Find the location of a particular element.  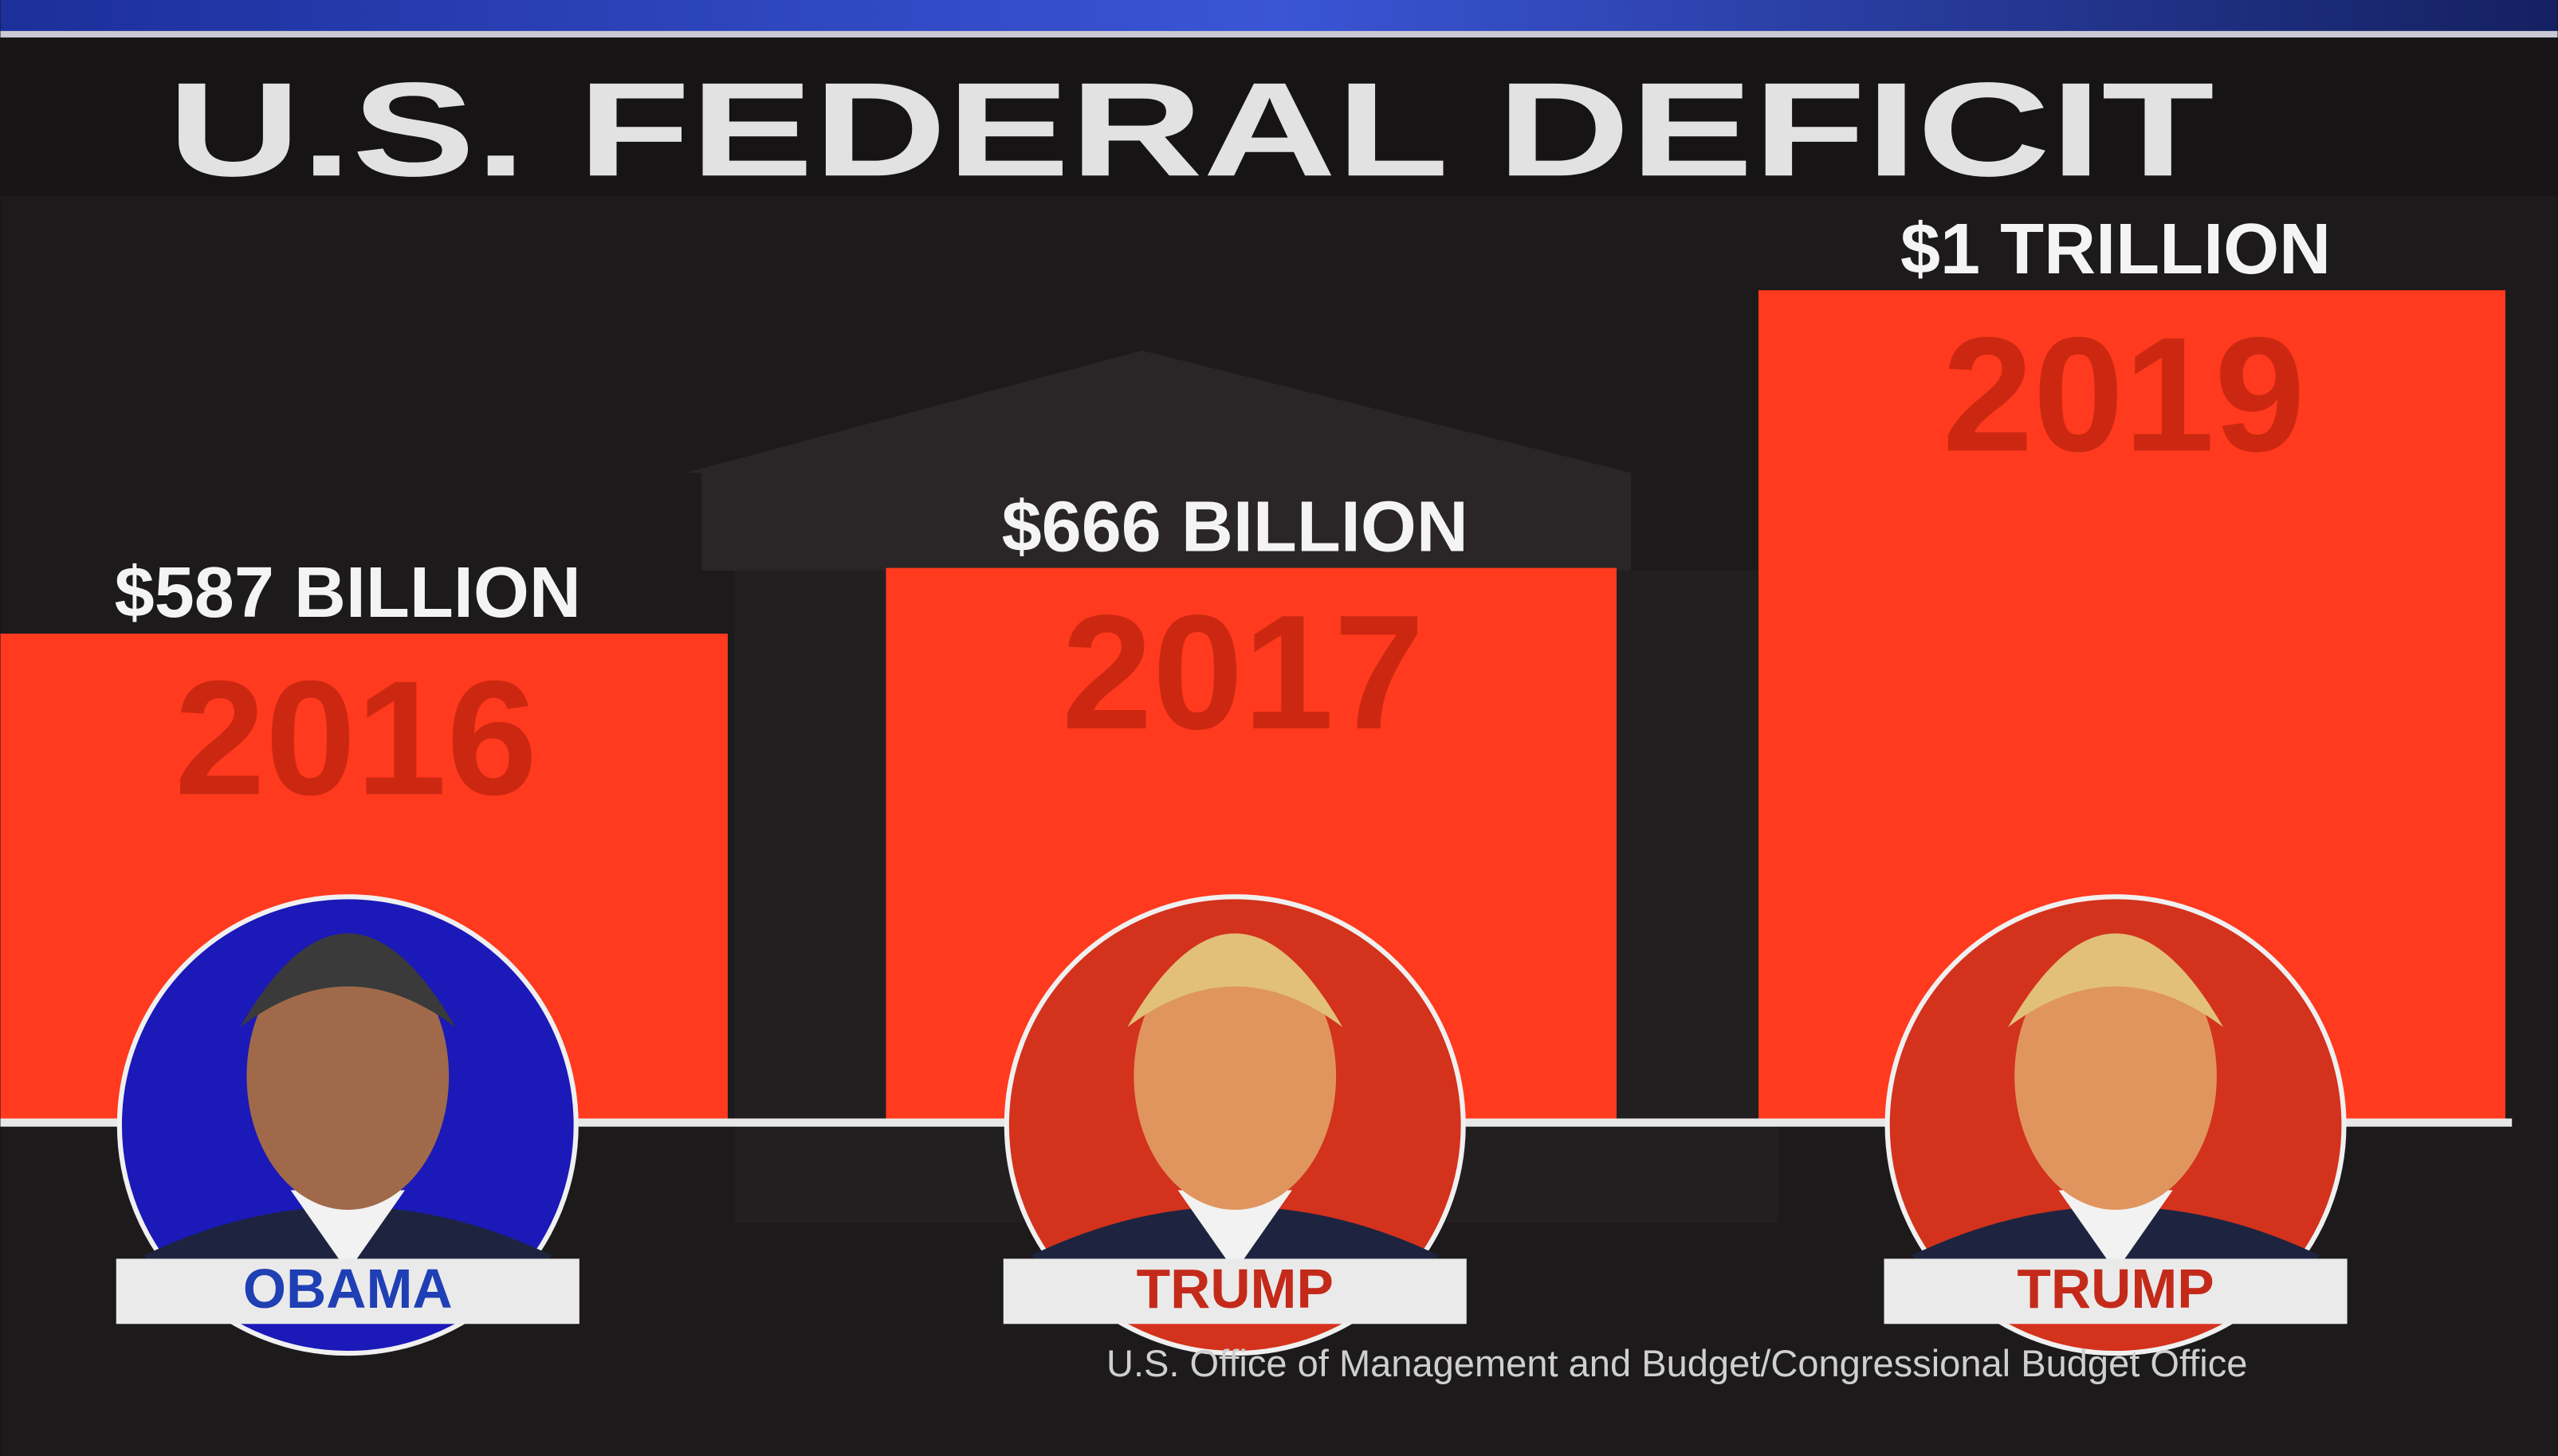

top-band is located at coordinates (1279, 16).